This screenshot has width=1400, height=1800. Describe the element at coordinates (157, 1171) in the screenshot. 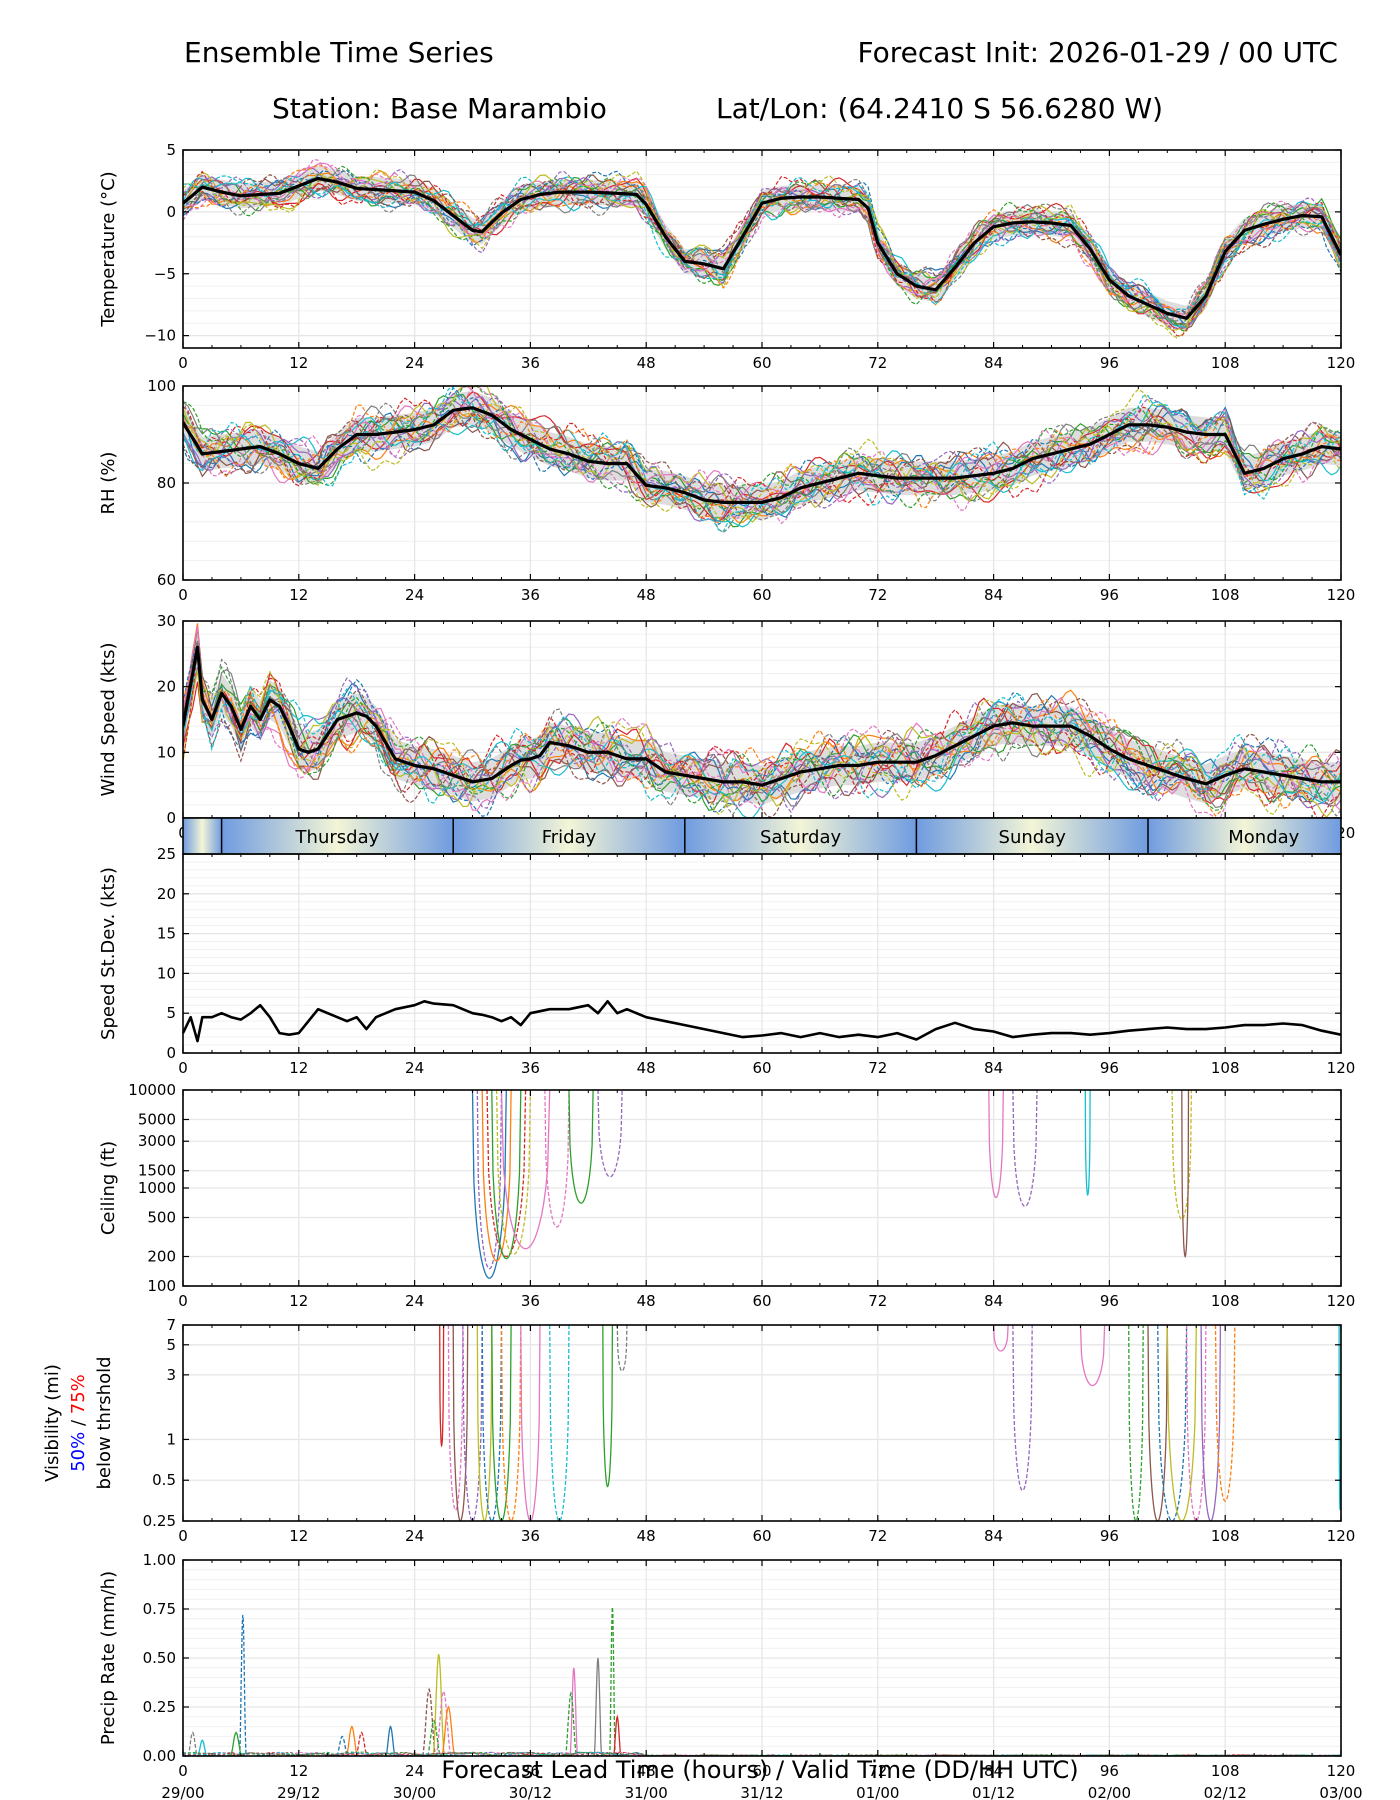

I see `y-tick-label: 1500` at that location.